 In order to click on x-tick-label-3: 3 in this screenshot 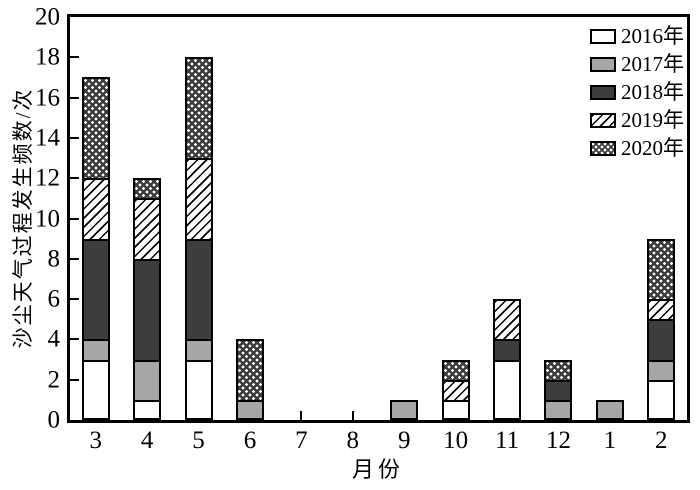, I will do `click(95, 440)`.